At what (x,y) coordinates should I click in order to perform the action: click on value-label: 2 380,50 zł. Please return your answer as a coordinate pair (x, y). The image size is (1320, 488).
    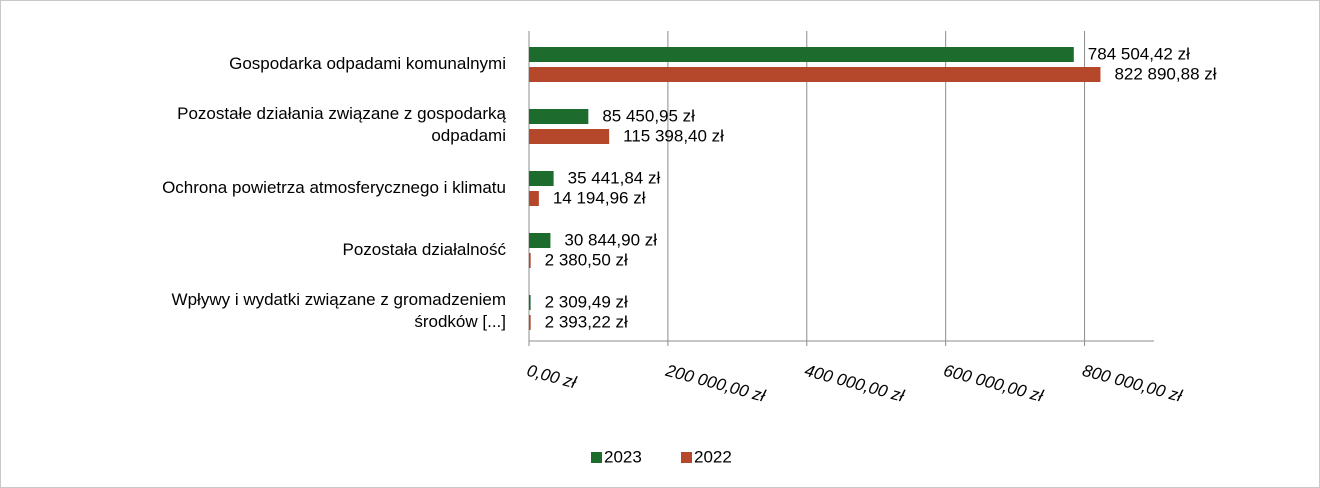
    Looking at the image, I should click on (586, 259).